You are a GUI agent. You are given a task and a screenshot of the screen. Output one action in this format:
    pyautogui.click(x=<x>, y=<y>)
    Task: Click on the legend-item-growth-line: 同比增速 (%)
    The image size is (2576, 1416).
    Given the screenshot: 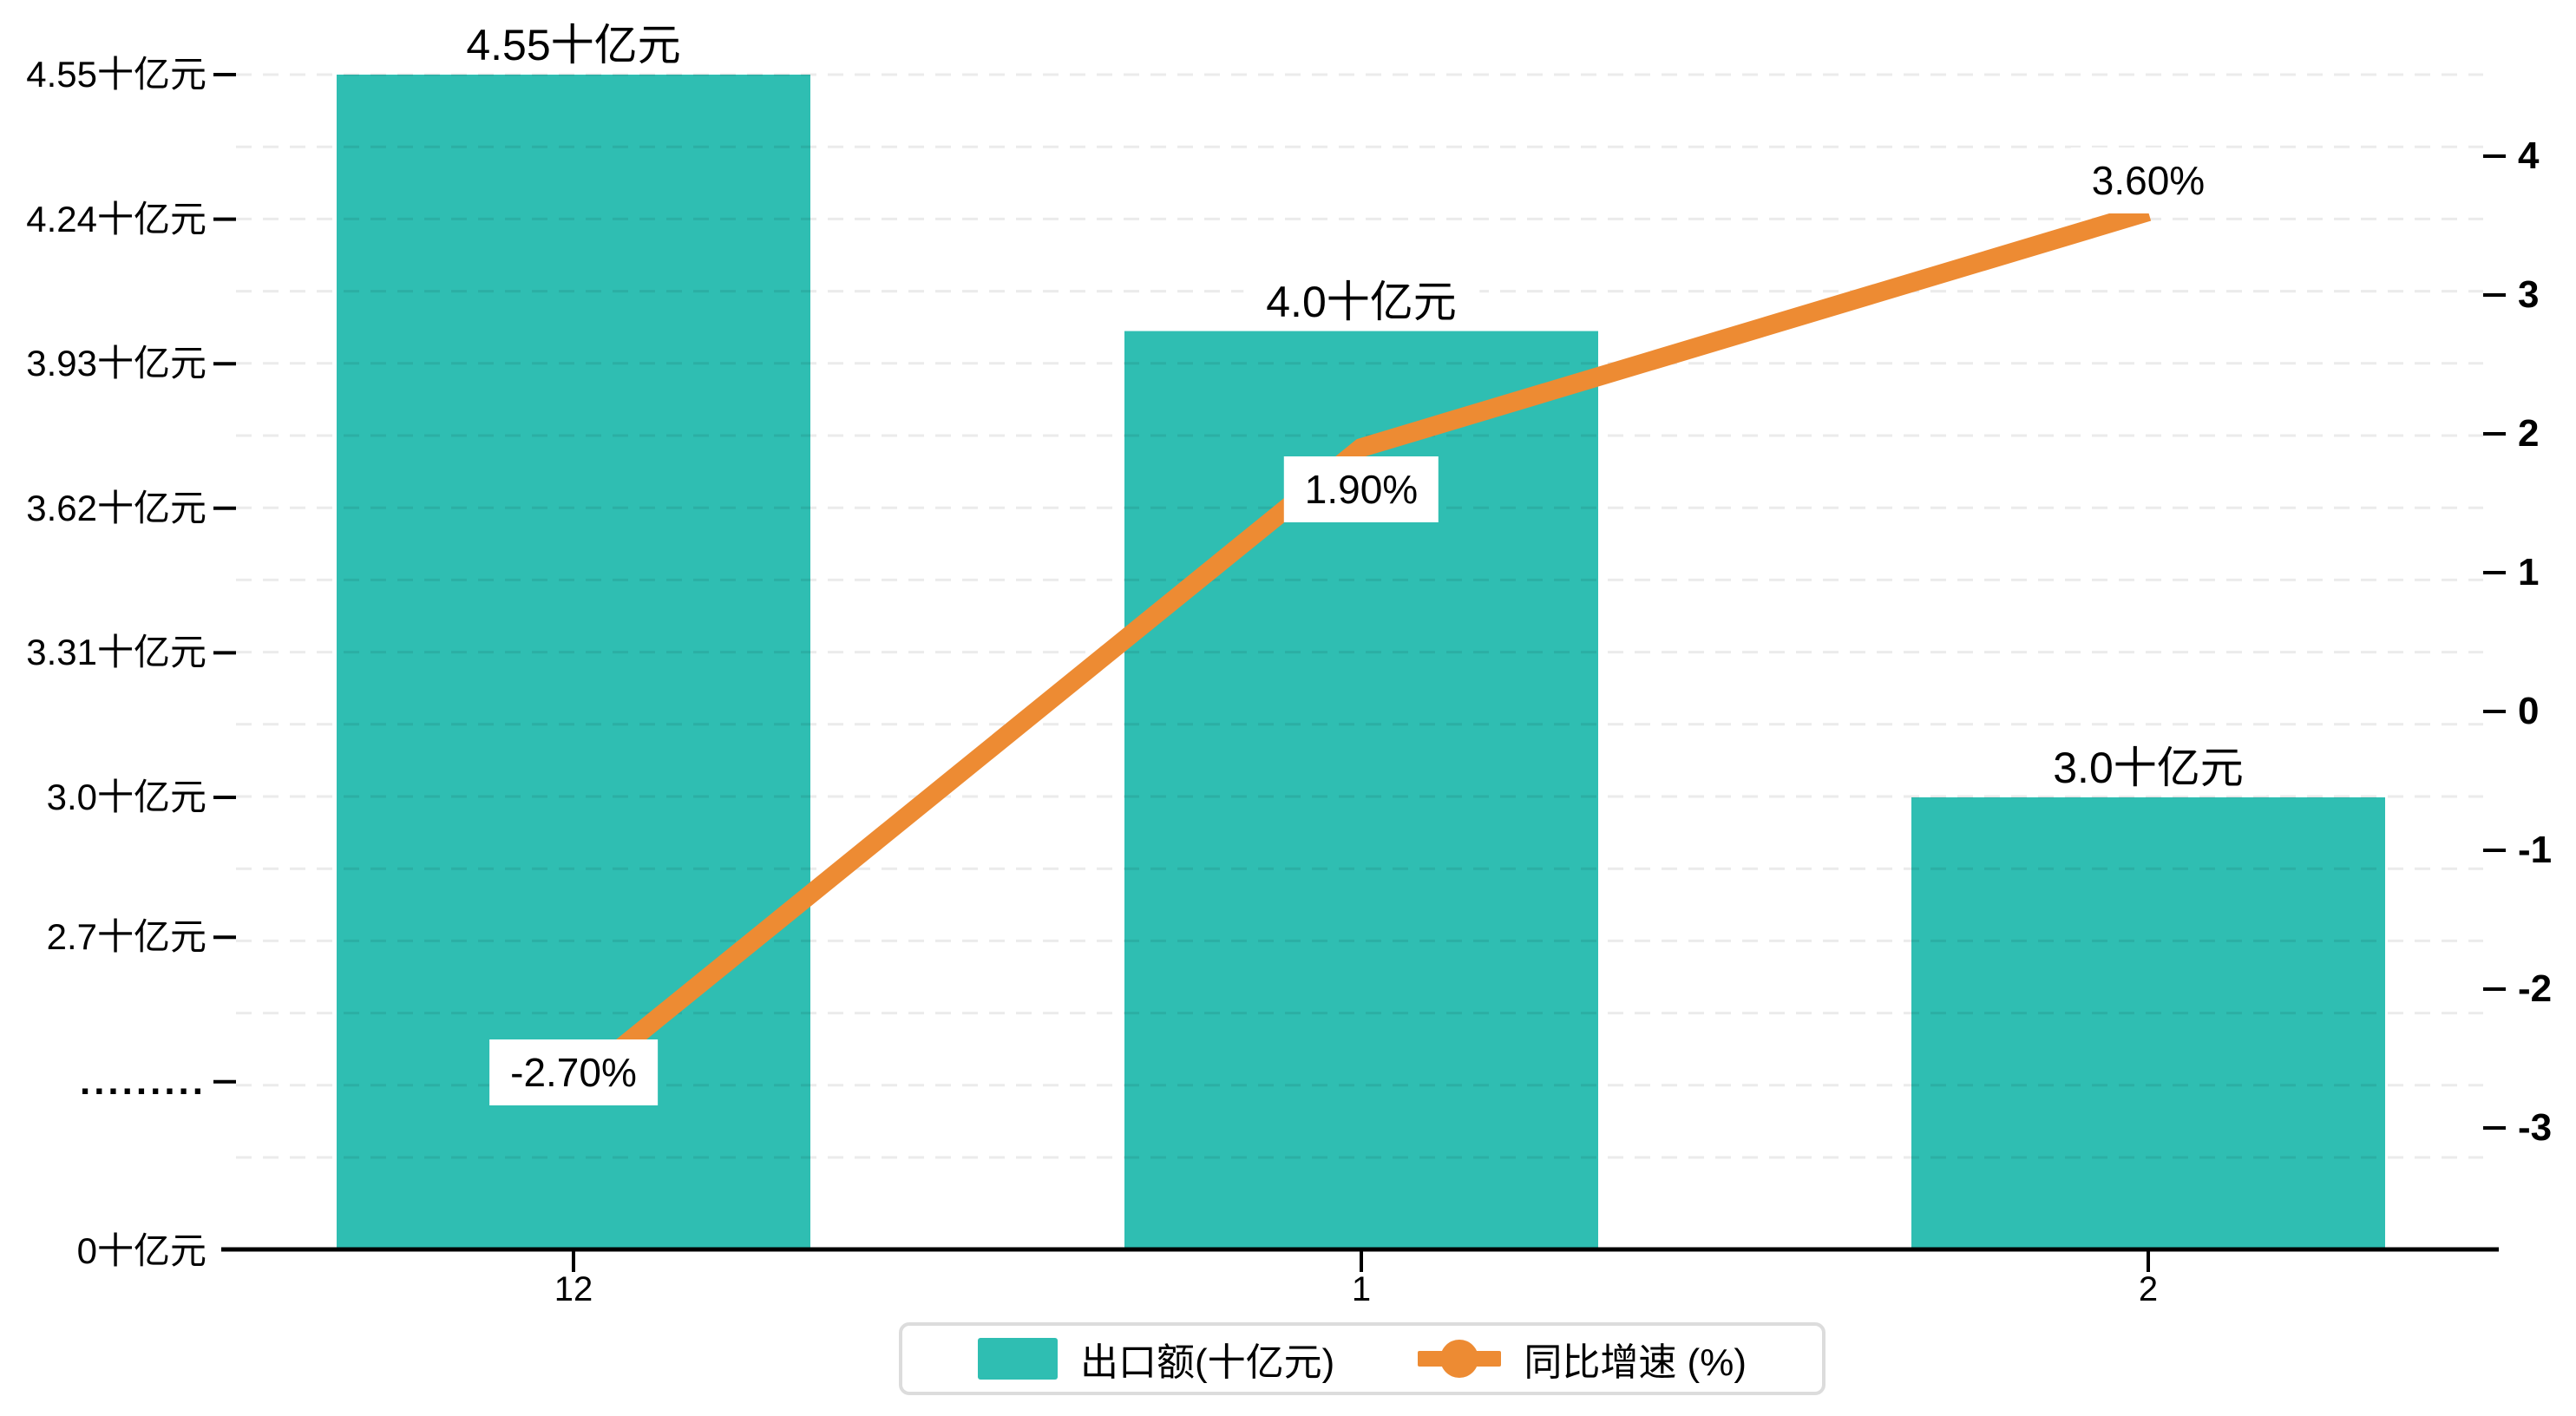 What is the action you would take?
    pyautogui.click(x=1582, y=1359)
    